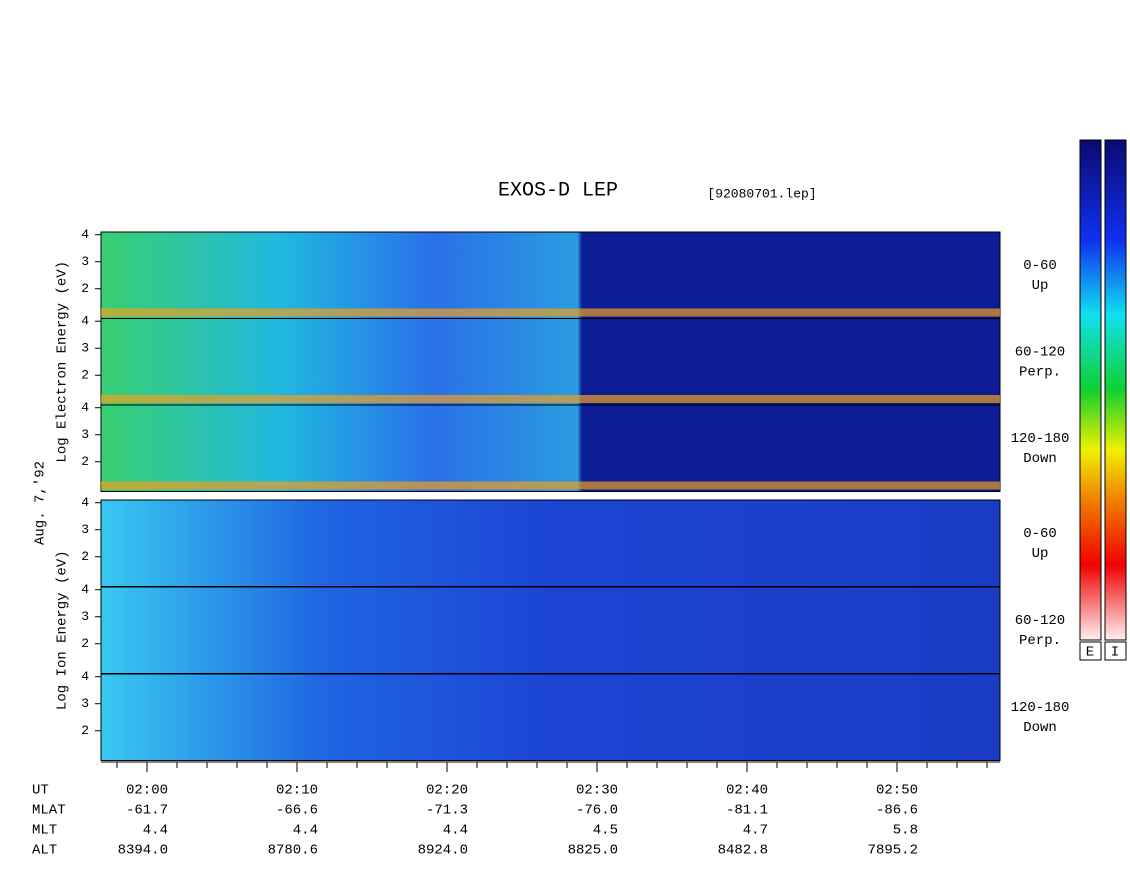  I want to click on row-value: -71.3, so click(447, 811).